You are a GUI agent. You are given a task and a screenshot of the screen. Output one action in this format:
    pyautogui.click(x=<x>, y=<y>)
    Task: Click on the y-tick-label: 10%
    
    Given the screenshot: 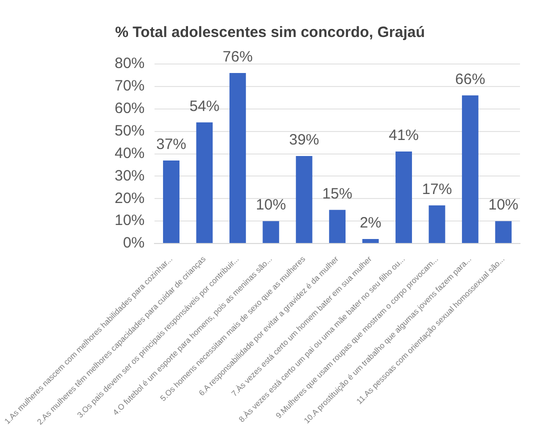 What is the action you would take?
    pyautogui.click(x=129, y=221)
    